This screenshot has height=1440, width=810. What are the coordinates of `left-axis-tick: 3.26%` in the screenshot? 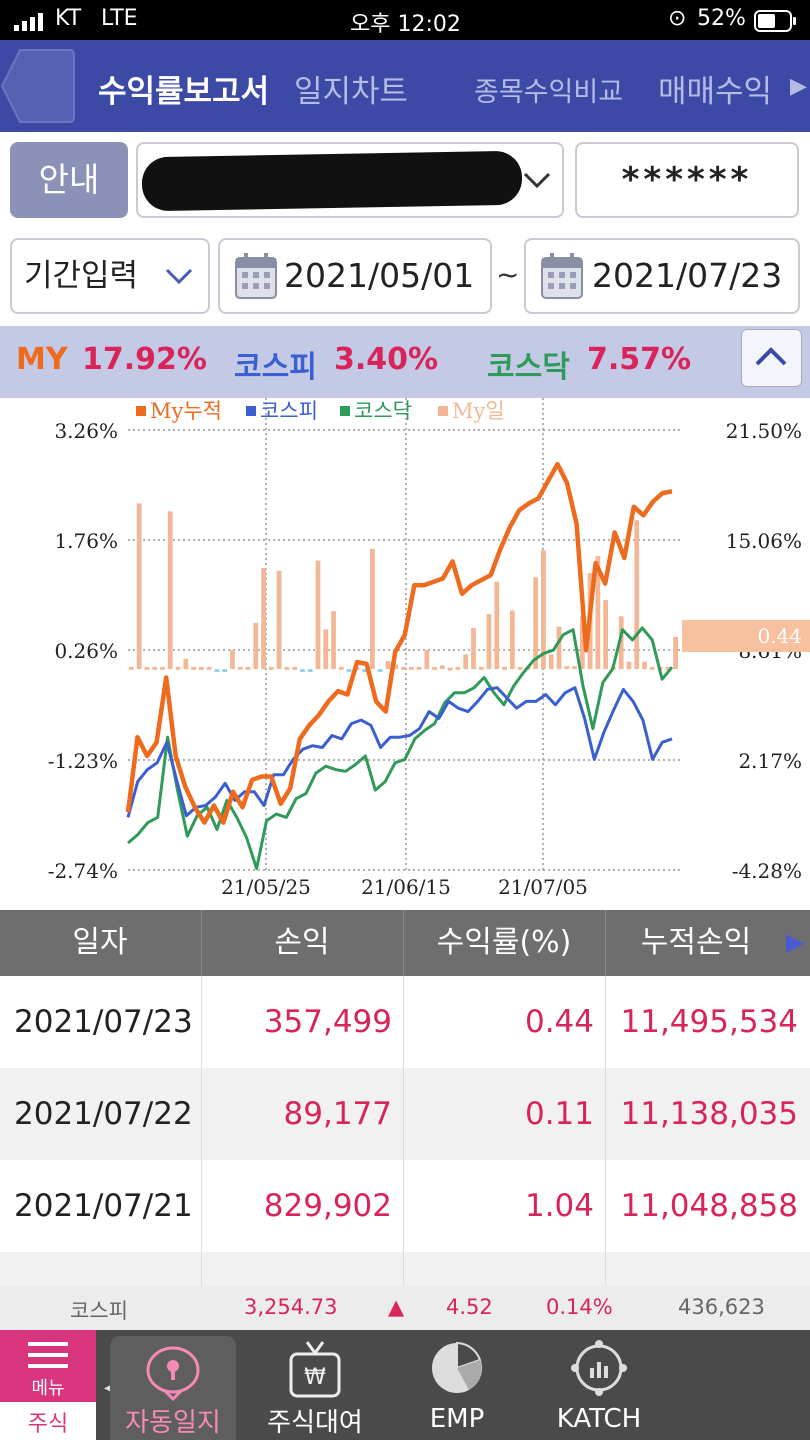 It's located at (86, 431).